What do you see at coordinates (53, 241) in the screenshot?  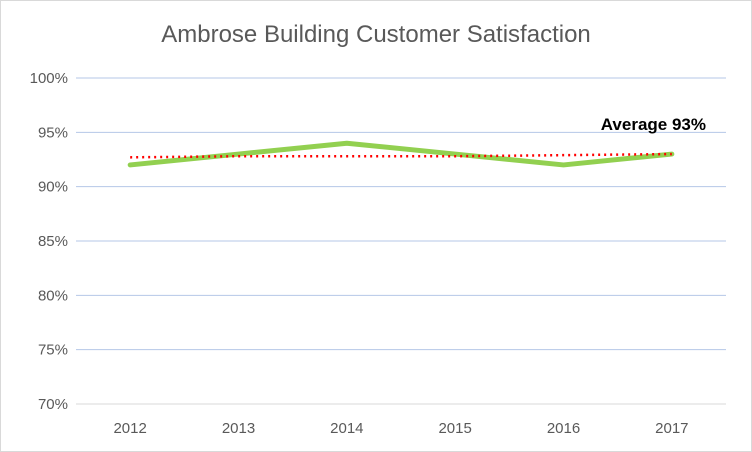 I see `y-tick-label: 85%` at bounding box center [53, 241].